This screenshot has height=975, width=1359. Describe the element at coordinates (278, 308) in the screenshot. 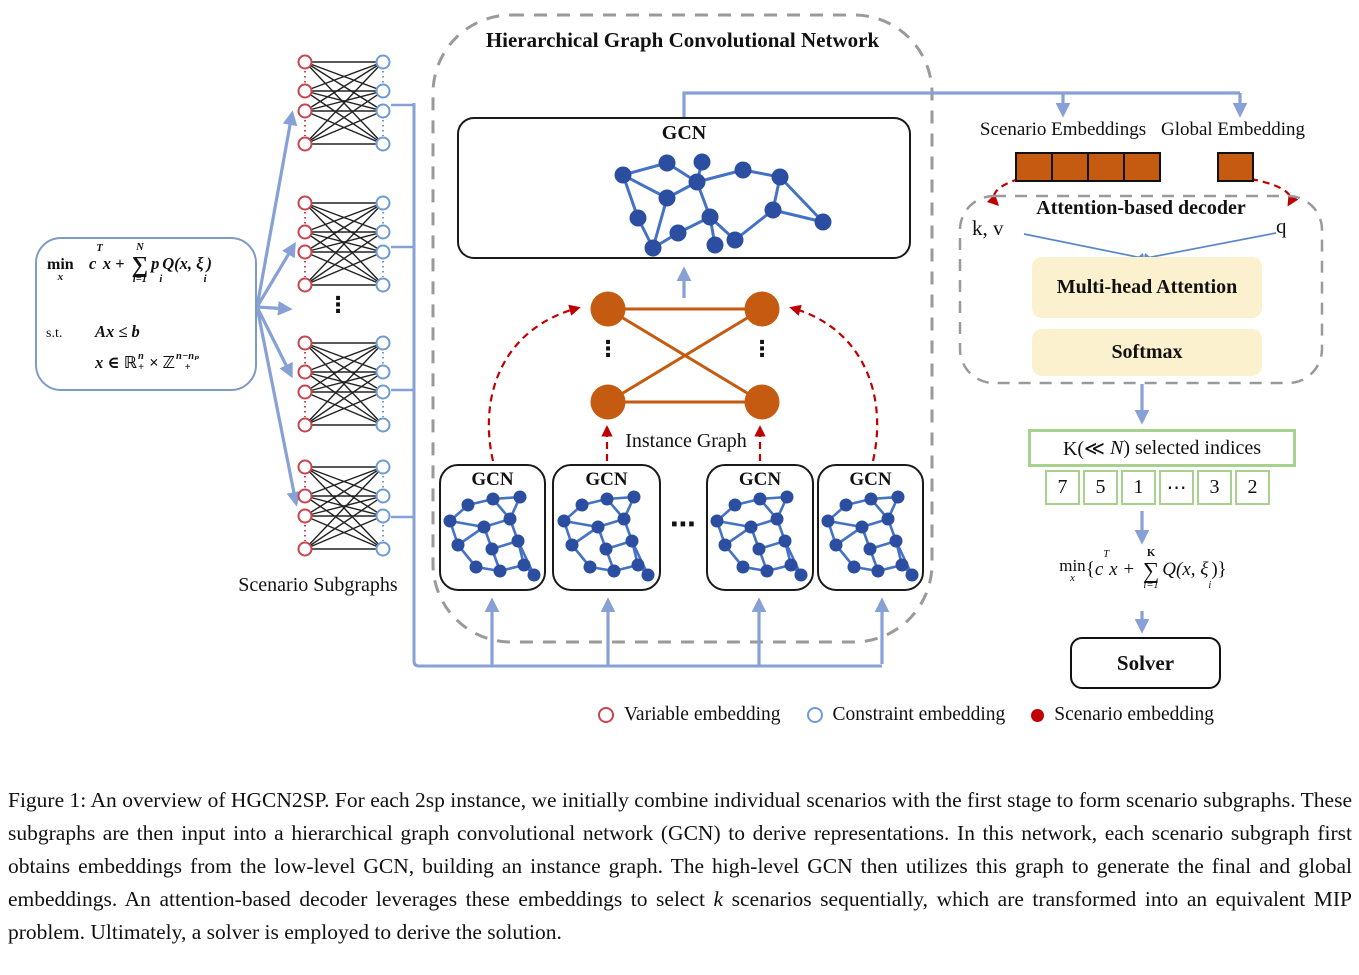

I see `fan-arrows` at that location.